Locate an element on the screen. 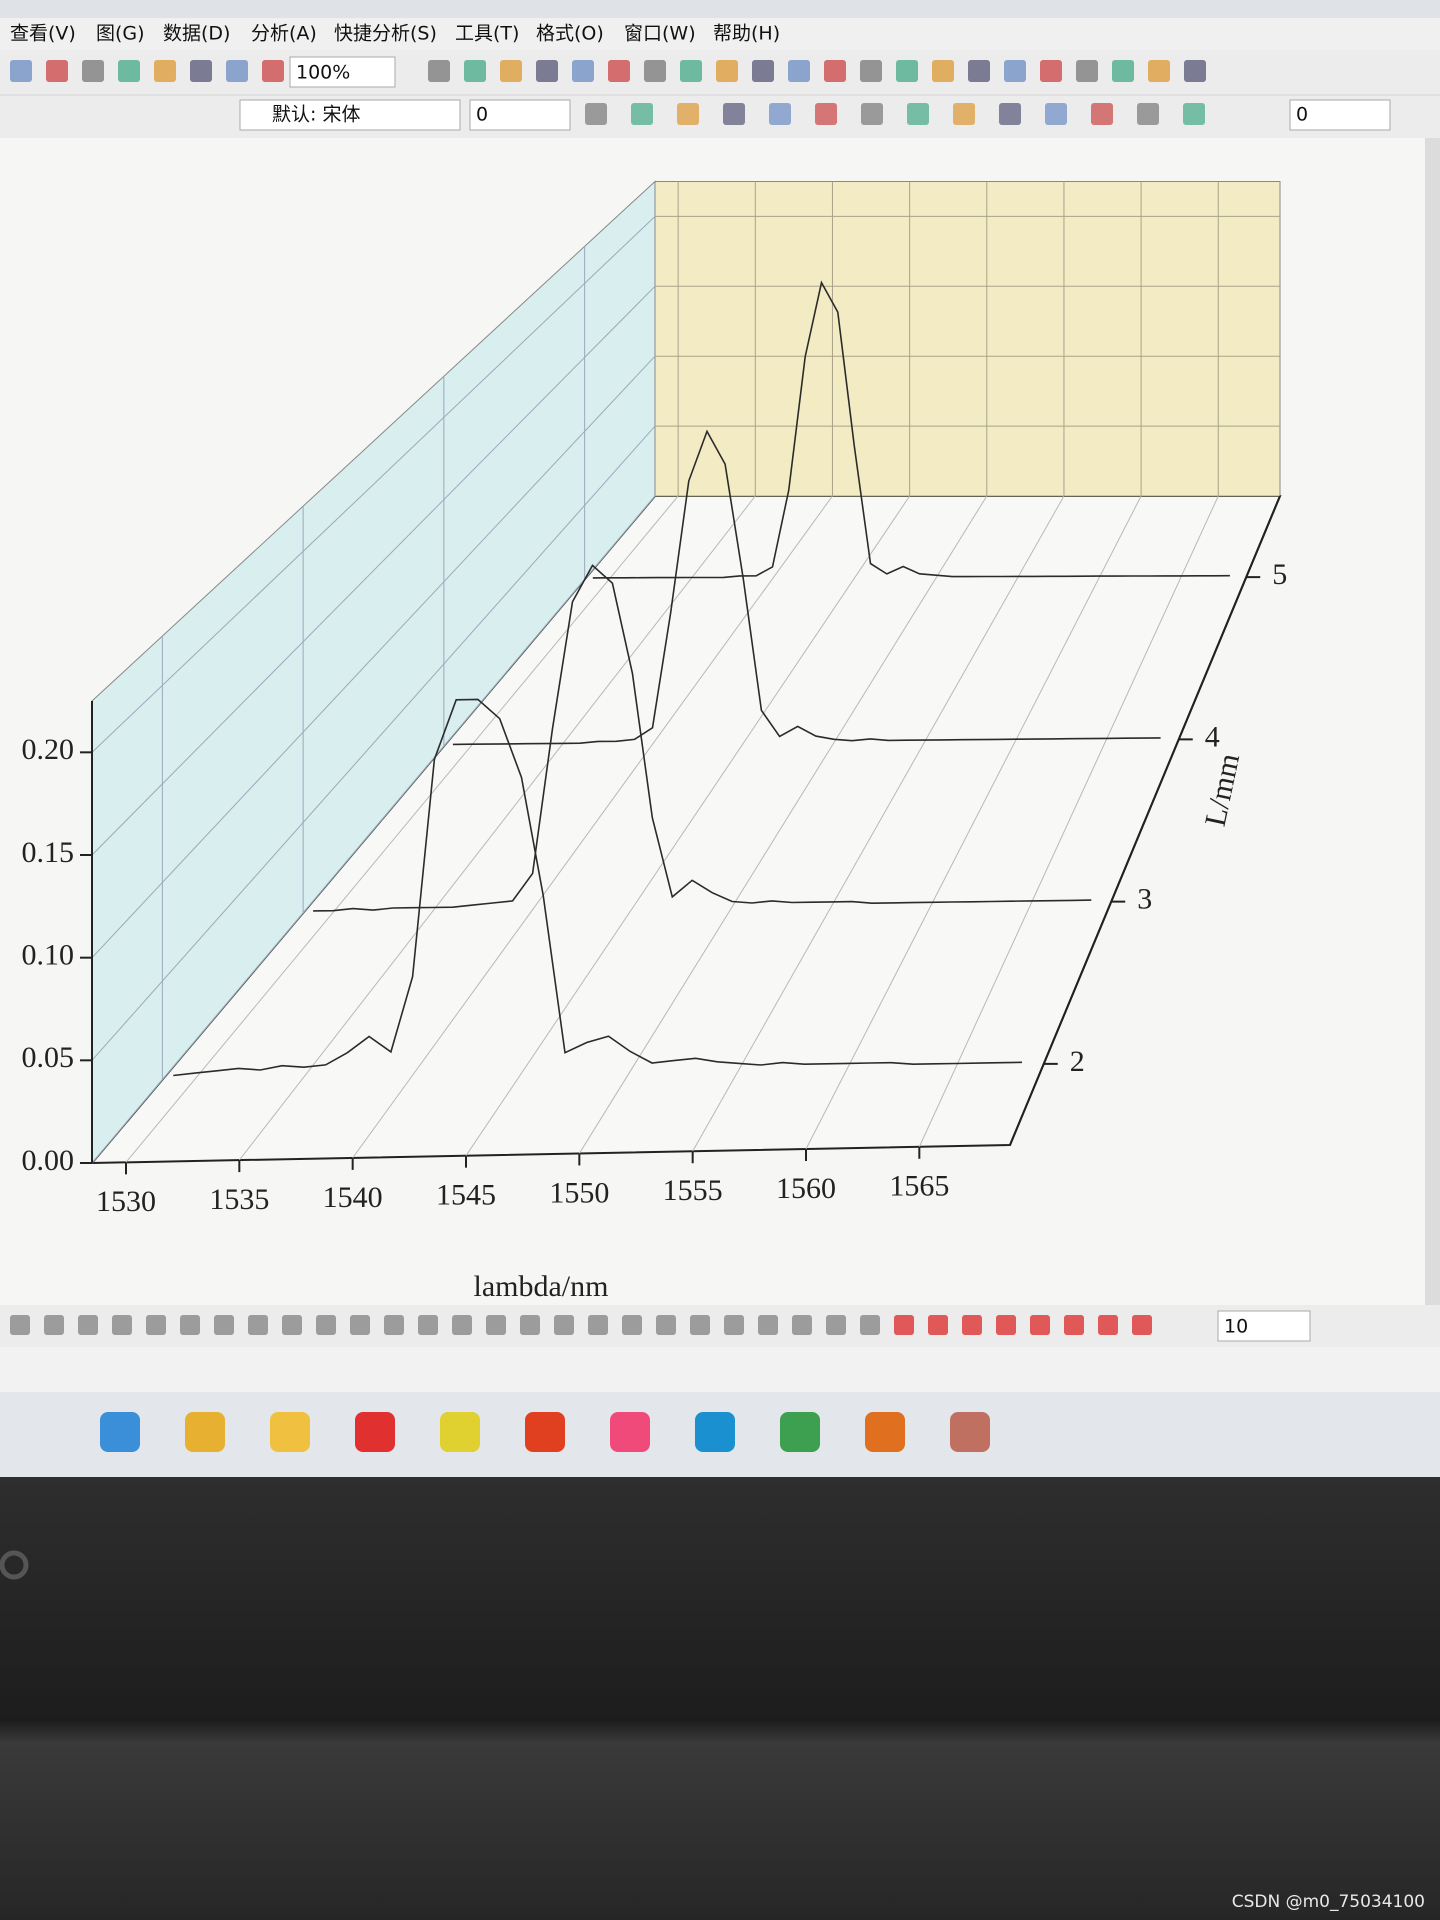 This screenshot has height=1920, width=1440. menu-item: 工具(T) is located at coordinates (487, 34).